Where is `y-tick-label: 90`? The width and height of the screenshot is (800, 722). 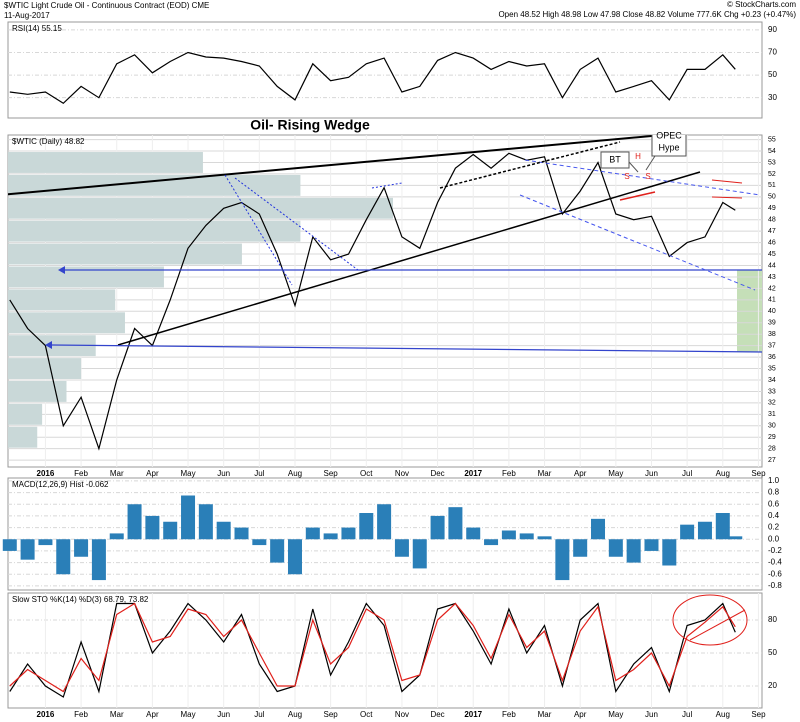 y-tick-label: 90 is located at coordinates (772, 29).